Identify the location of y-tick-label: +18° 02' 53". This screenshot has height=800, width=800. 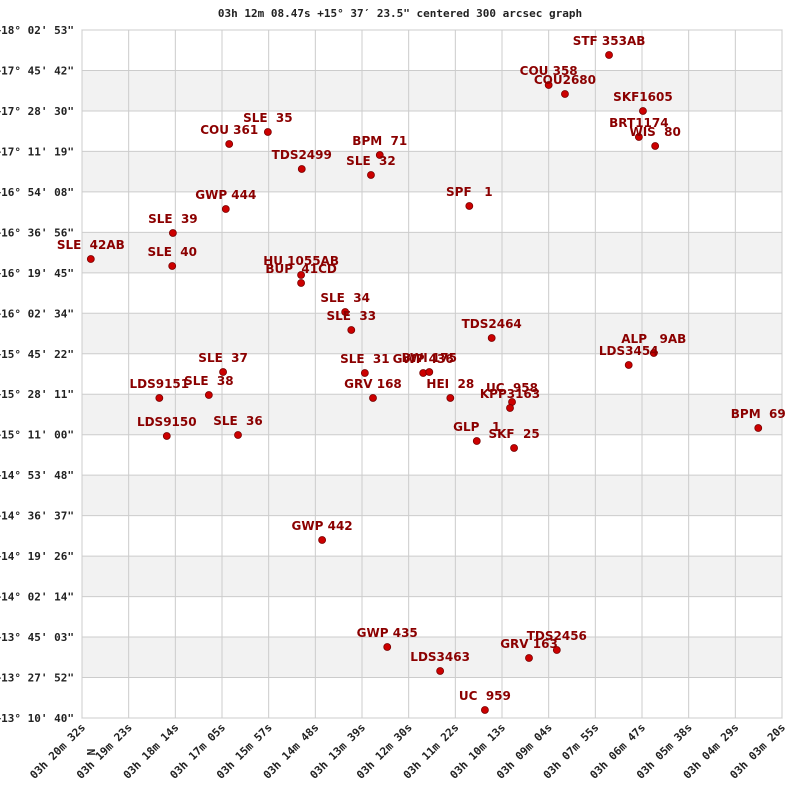
(37, 30).